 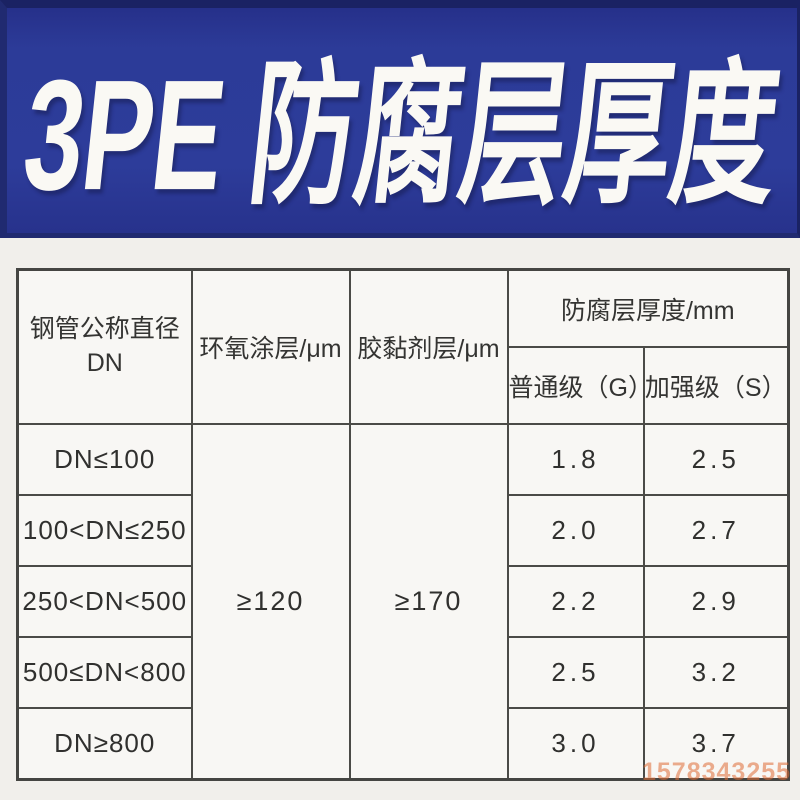 I want to click on cell-dn-range: DN≥800, so click(x=104, y=744).